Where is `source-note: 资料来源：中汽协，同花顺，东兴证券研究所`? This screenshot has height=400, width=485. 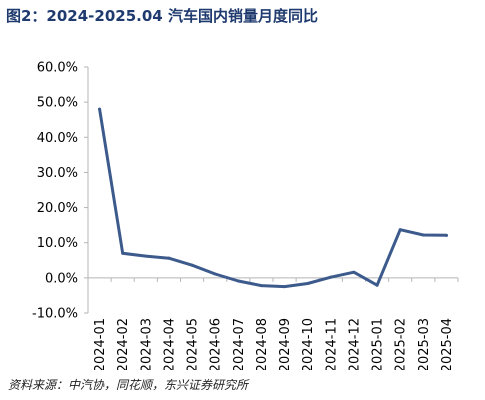 source-note: 资料来源：中汽协，同花顺，东兴证券研究所 is located at coordinates (128, 385).